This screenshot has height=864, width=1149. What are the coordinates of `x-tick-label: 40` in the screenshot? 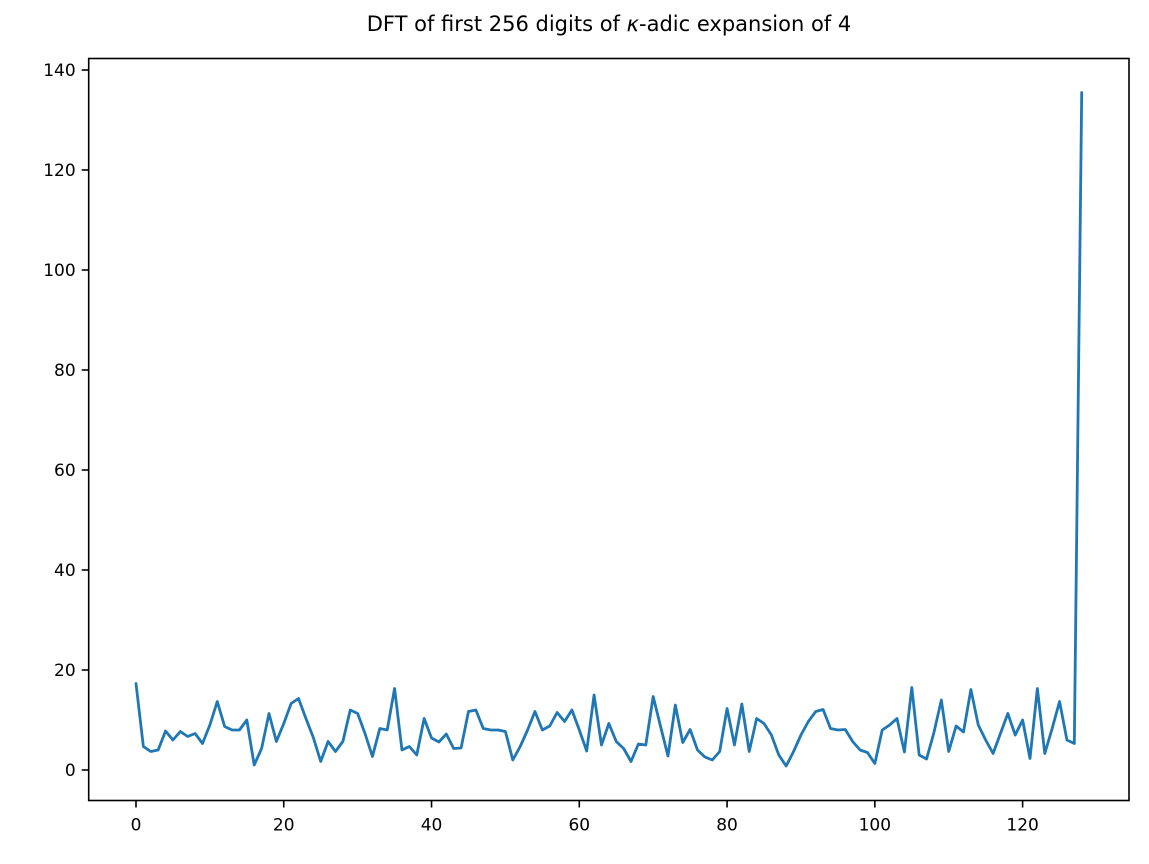 It's located at (432, 826).